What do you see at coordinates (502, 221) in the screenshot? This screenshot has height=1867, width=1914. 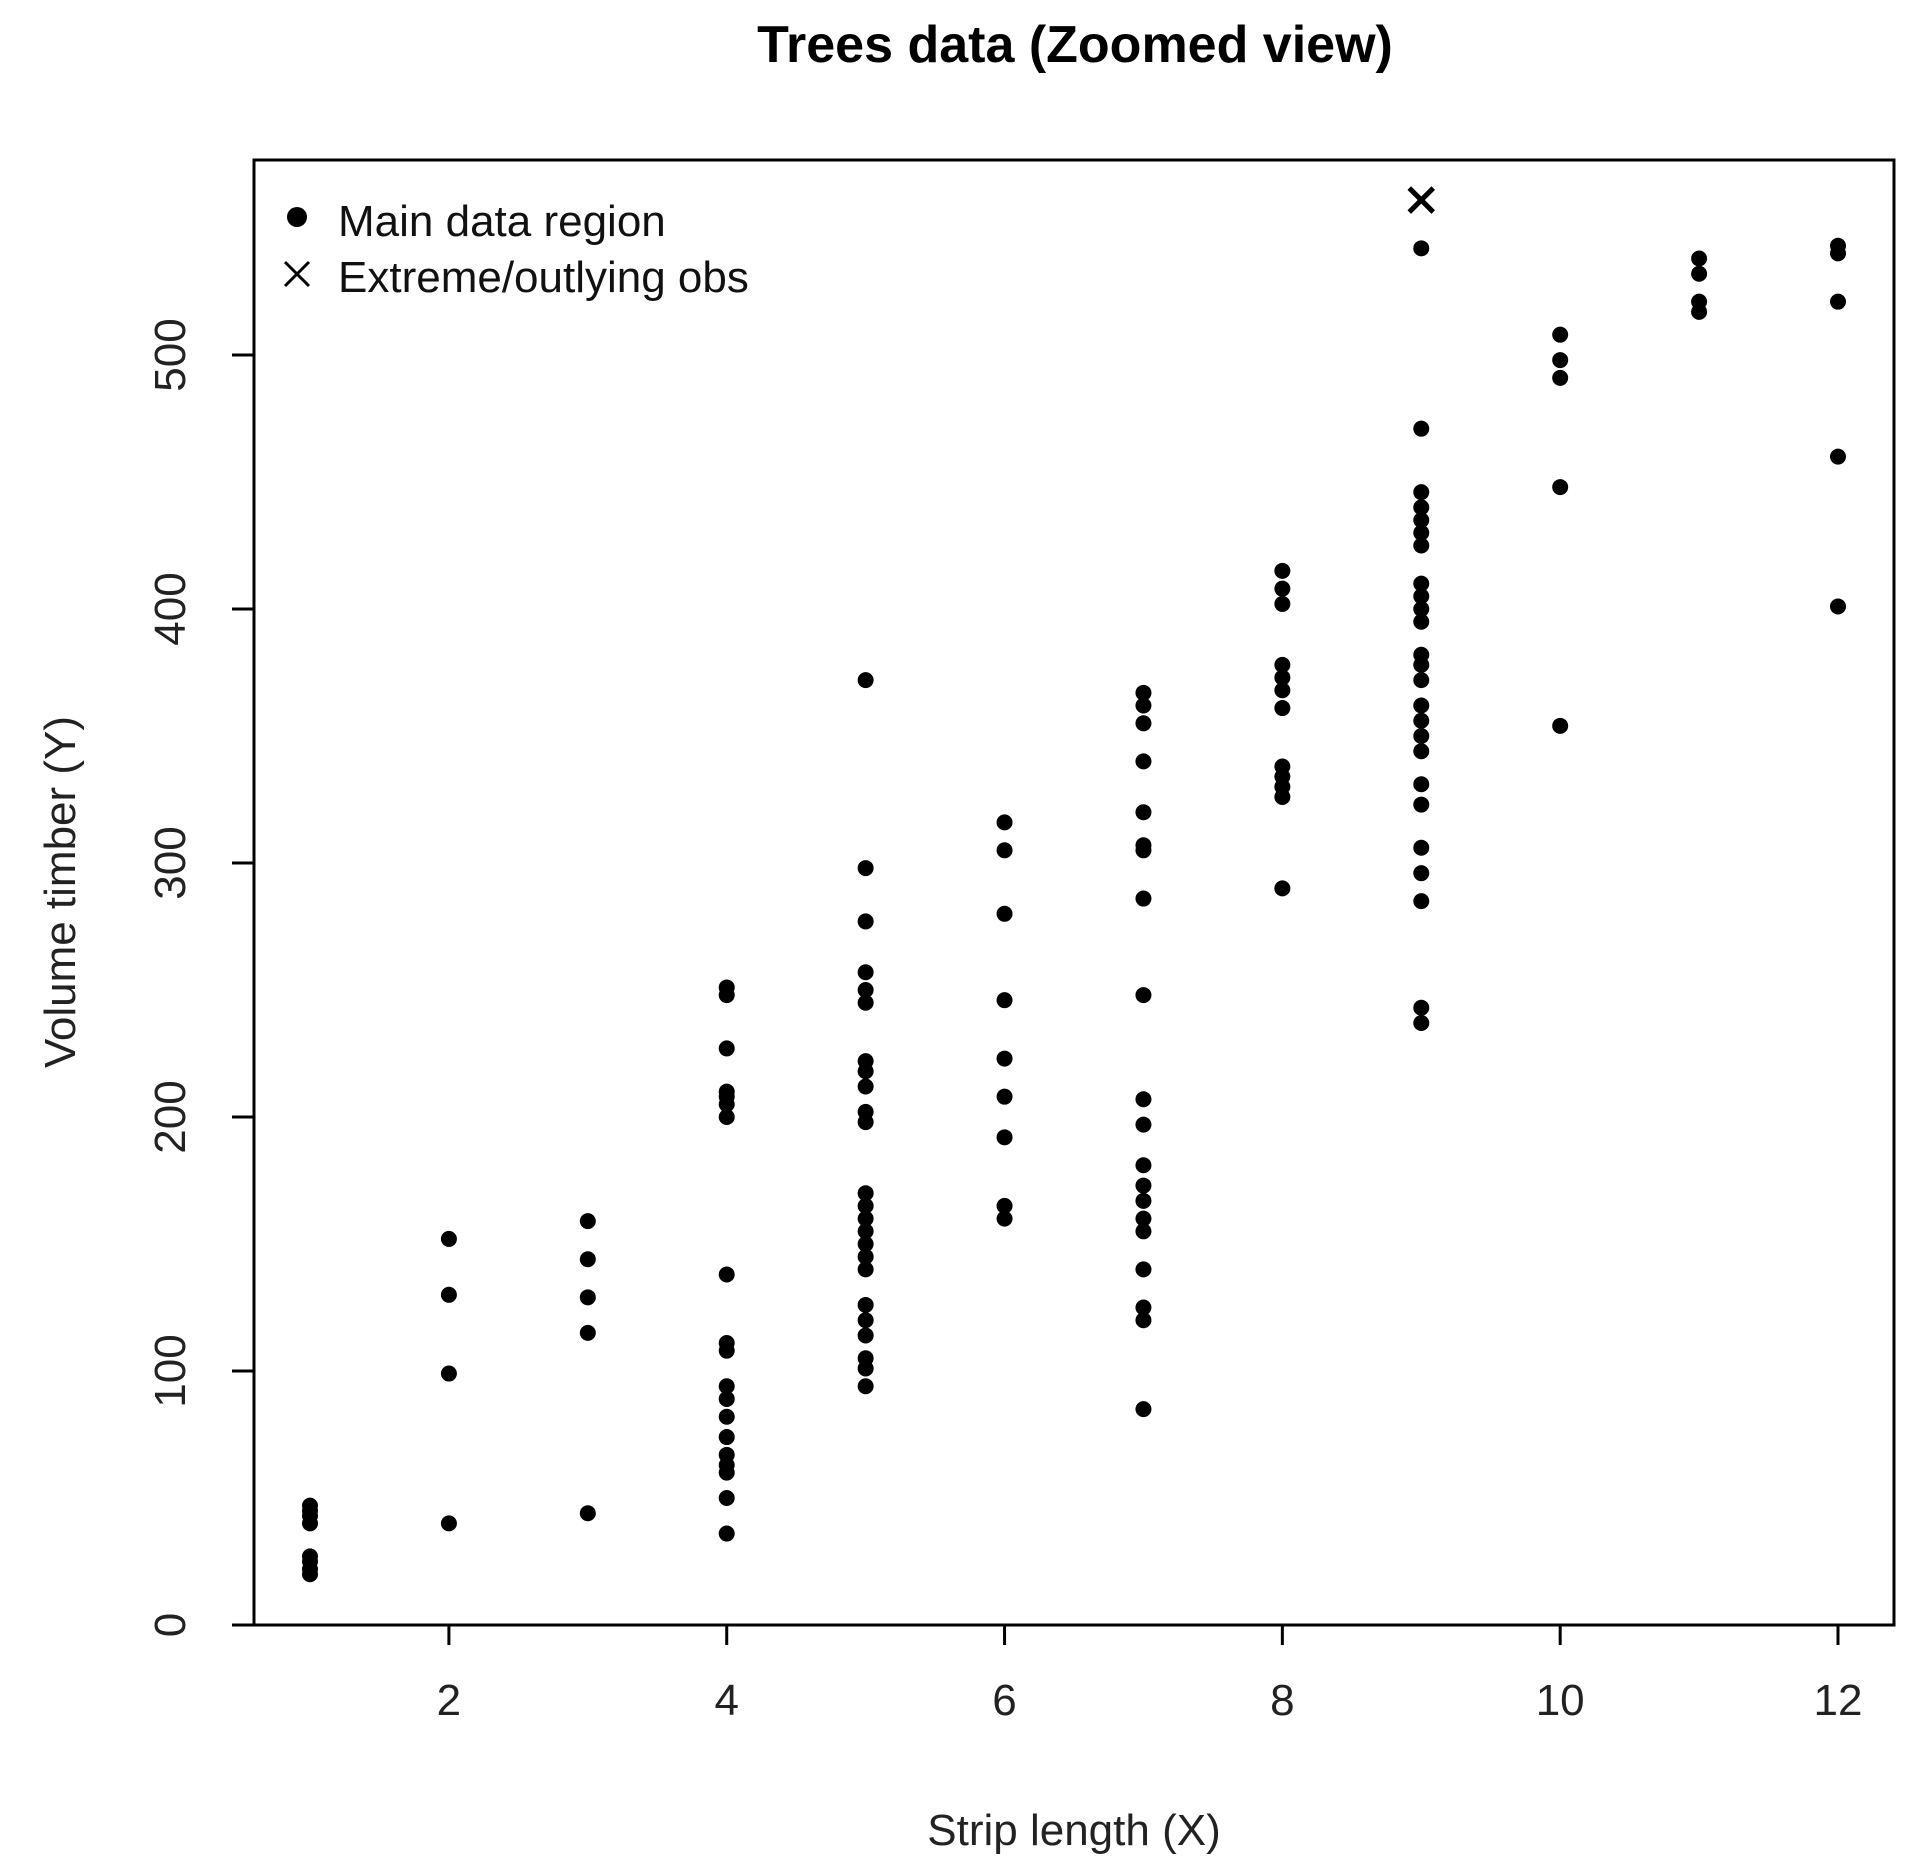 I see `legend-label-main: Main data region` at bounding box center [502, 221].